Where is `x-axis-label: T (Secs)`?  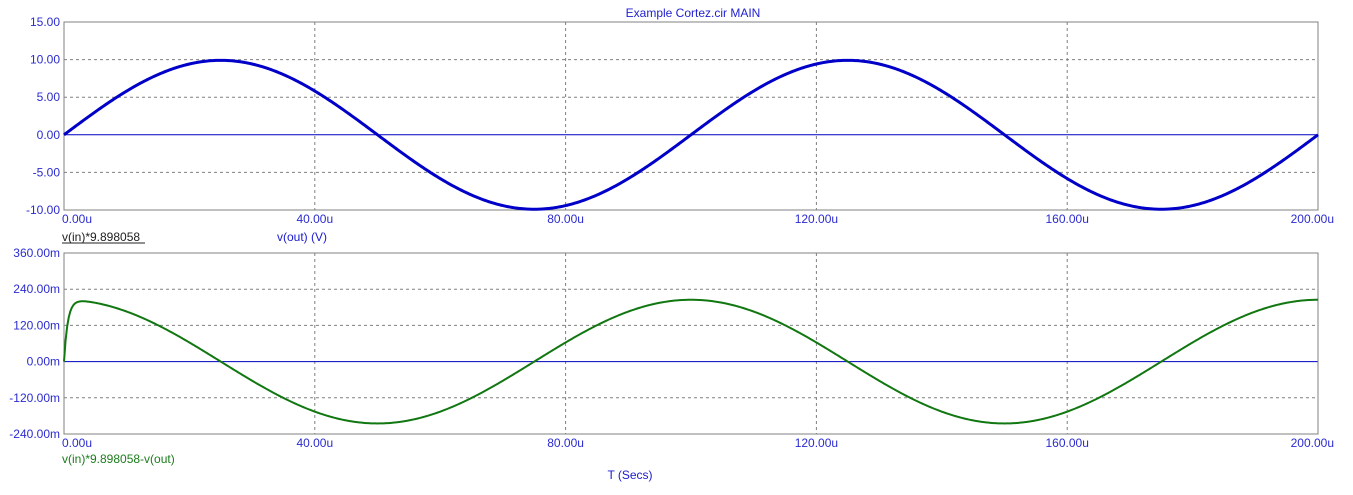
x-axis-label: T (Secs) is located at coordinates (629, 475).